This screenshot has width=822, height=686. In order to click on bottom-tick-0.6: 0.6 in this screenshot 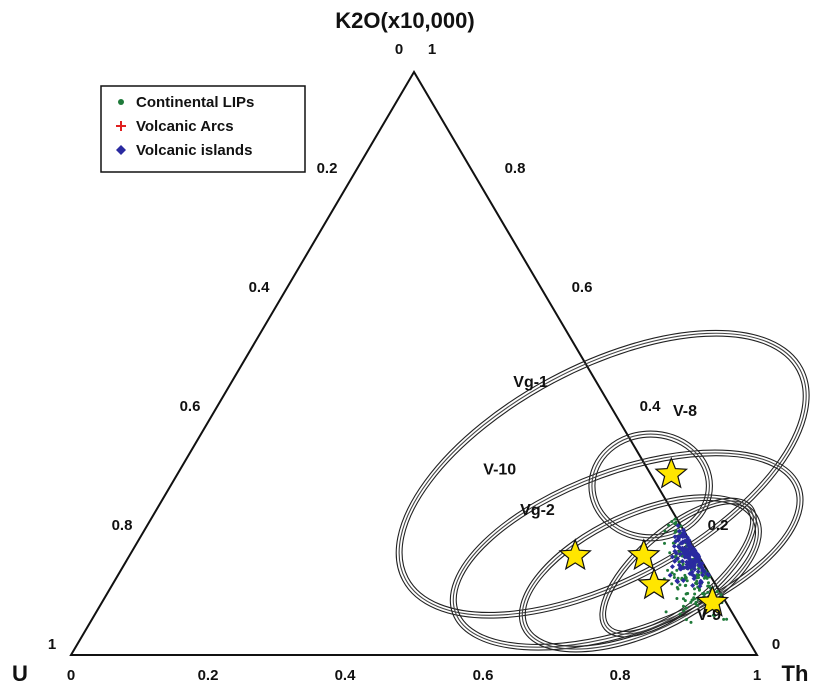, I will do `click(483, 675)`.